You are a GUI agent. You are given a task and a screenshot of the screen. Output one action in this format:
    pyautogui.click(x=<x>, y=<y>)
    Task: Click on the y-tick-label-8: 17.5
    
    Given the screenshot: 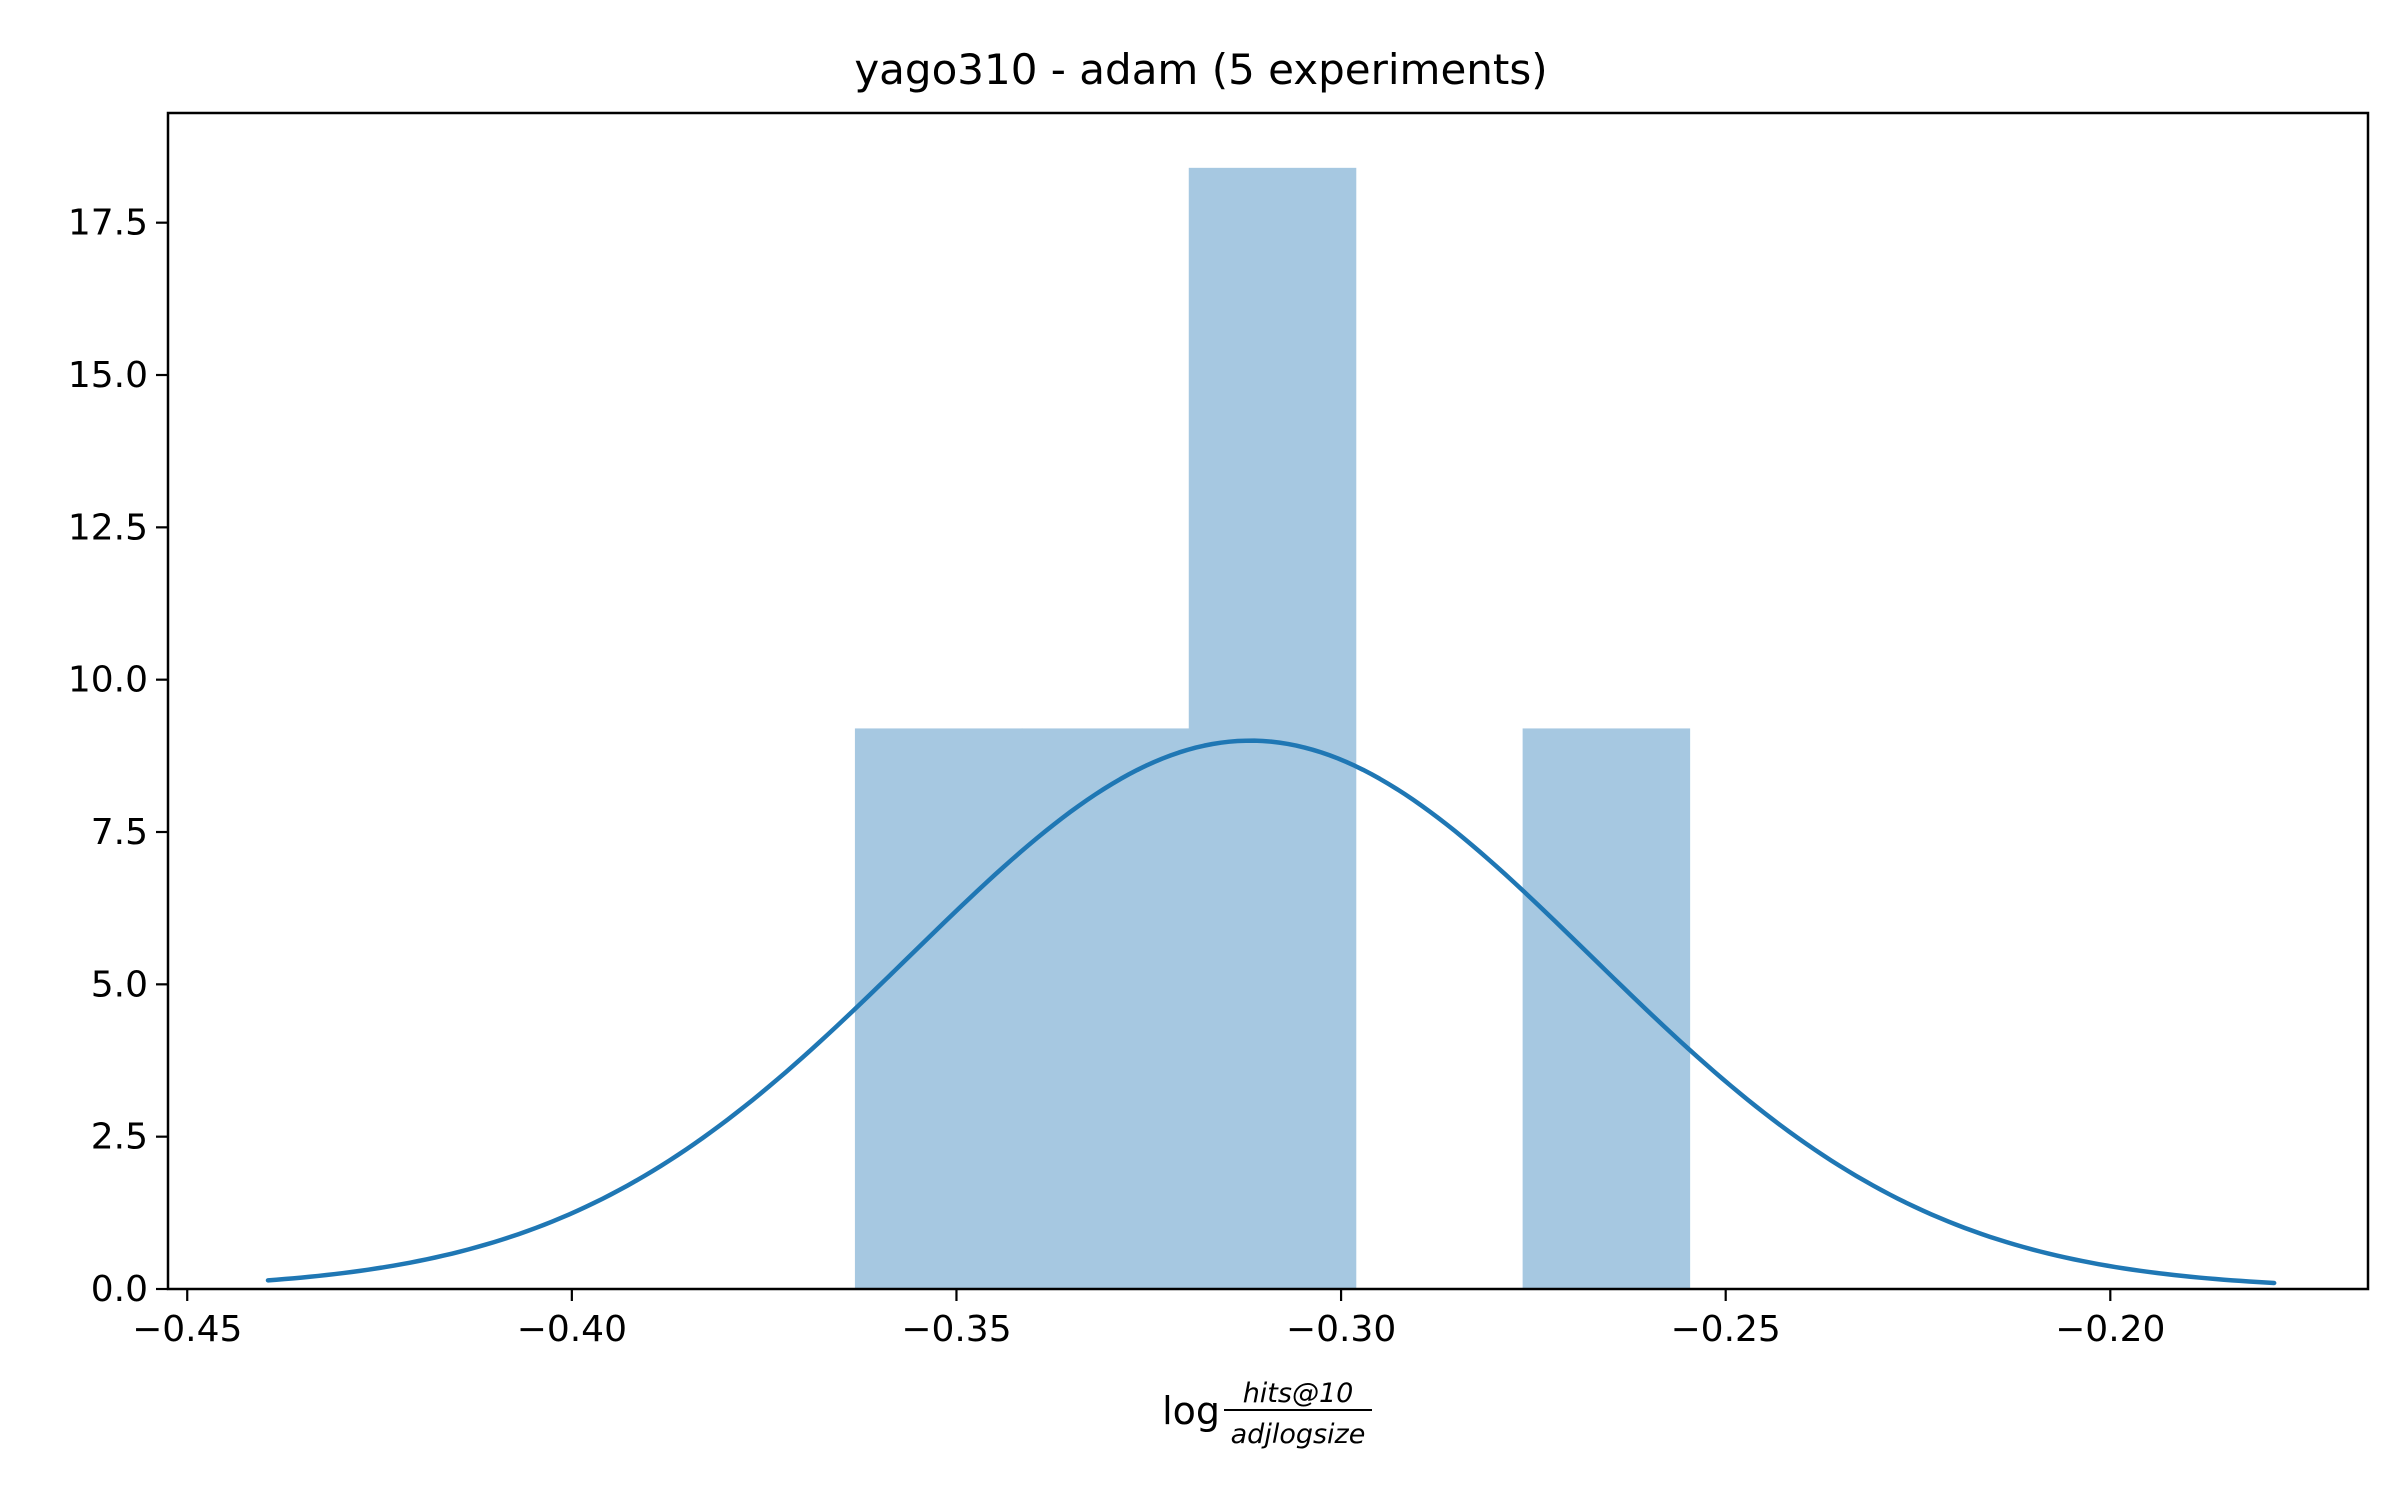 What is the action you would take?
    pyautogui.click(x=108, y=223)
    